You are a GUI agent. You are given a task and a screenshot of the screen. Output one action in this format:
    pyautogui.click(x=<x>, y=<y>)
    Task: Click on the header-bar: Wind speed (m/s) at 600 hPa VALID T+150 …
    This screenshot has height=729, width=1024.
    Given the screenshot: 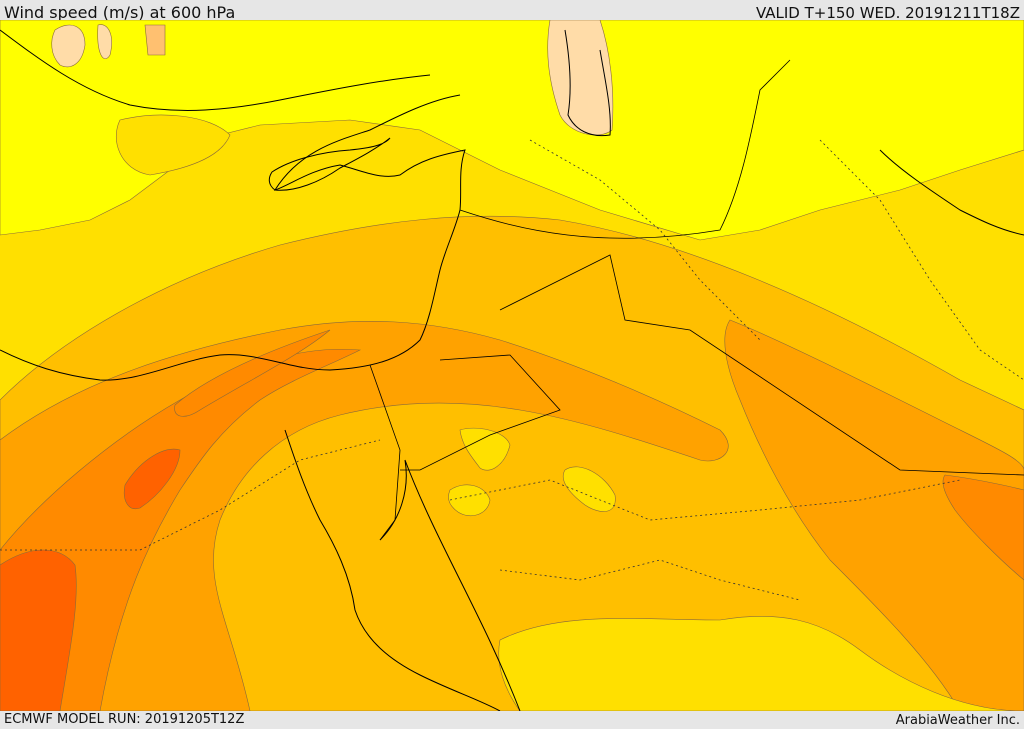 What is the action you would take?
    pyautogui.click(x=512, y=11)
    